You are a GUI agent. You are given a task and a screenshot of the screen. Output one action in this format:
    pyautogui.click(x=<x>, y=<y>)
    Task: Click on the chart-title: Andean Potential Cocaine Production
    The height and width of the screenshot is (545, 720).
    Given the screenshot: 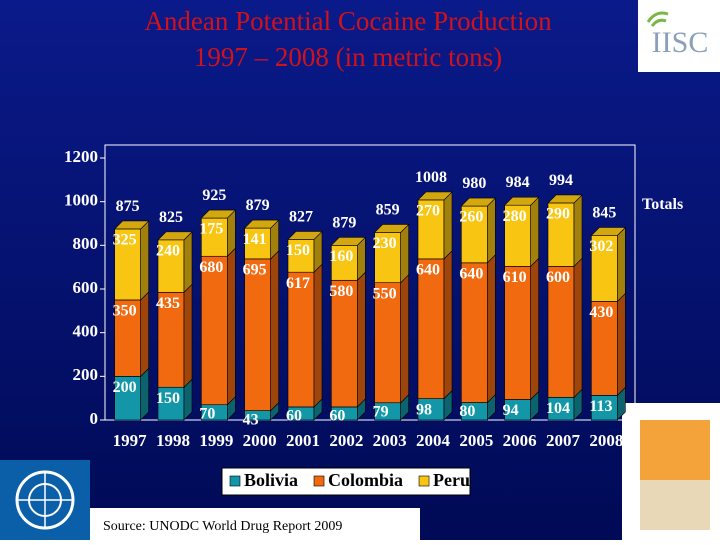 What is the action you would take?
    pyautogui.click(x=348, y=21)
    